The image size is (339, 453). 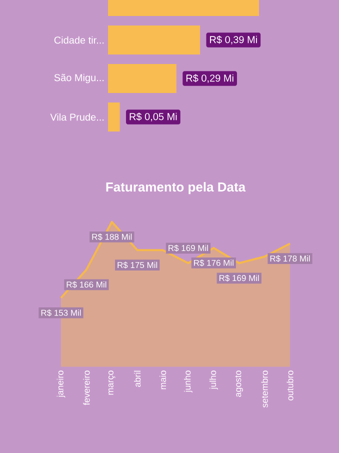 I want to click on data-label: R$ 0,05 Mi, so click(x=153, y=117).